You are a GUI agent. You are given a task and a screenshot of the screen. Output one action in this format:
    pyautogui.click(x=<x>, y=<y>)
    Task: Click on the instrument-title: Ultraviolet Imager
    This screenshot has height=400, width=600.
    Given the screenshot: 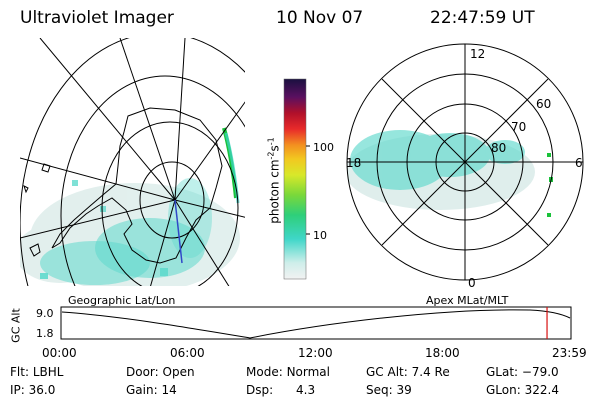 What is the action you would take?
    pyautogui.click(x=97, y=18)
    